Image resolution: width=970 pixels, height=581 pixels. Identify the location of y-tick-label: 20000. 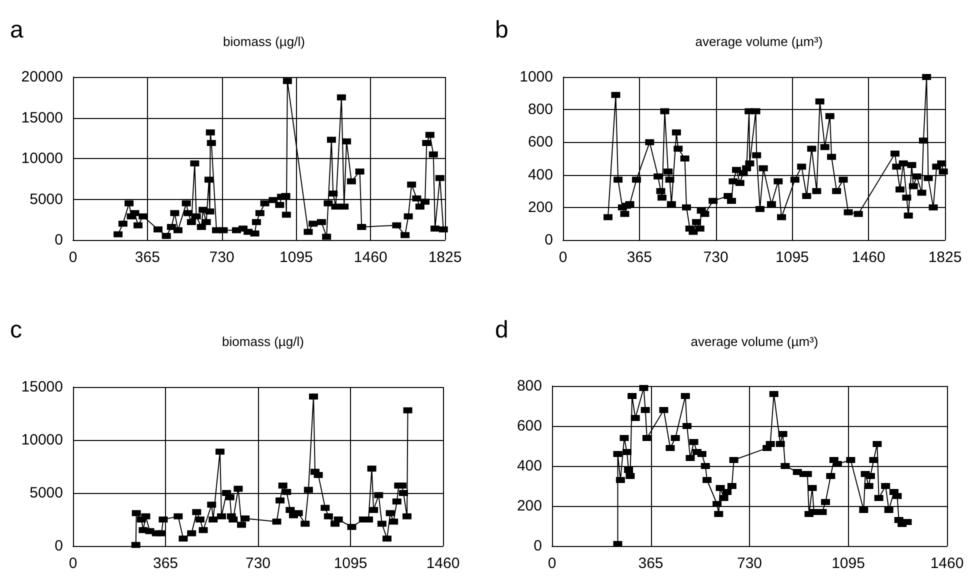
(42, 77).